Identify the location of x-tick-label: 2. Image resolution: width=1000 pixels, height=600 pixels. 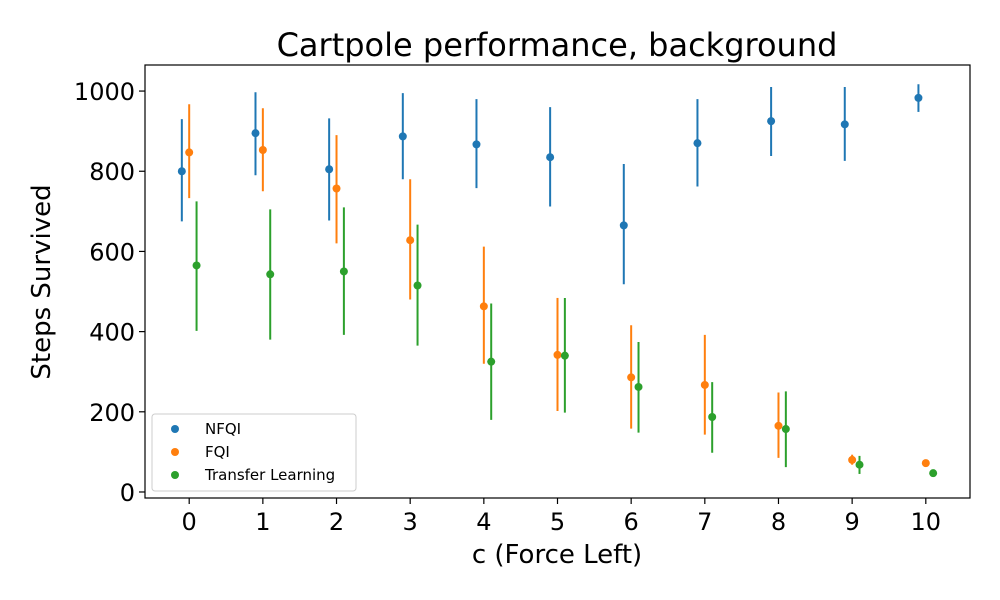
(336, 522).